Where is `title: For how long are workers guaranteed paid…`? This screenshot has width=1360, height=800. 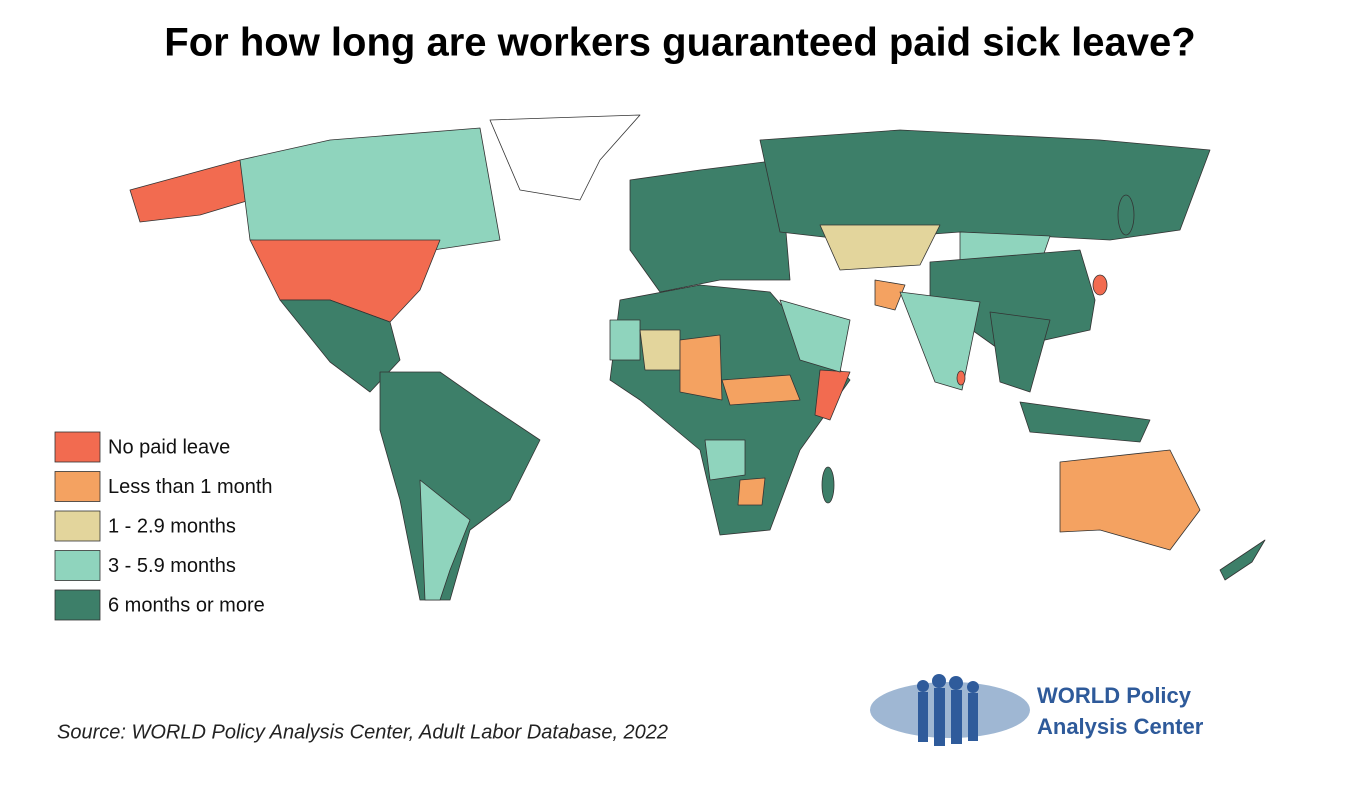
title: For how long are workers guaranteed paid… is located at coordinates (679, 43).